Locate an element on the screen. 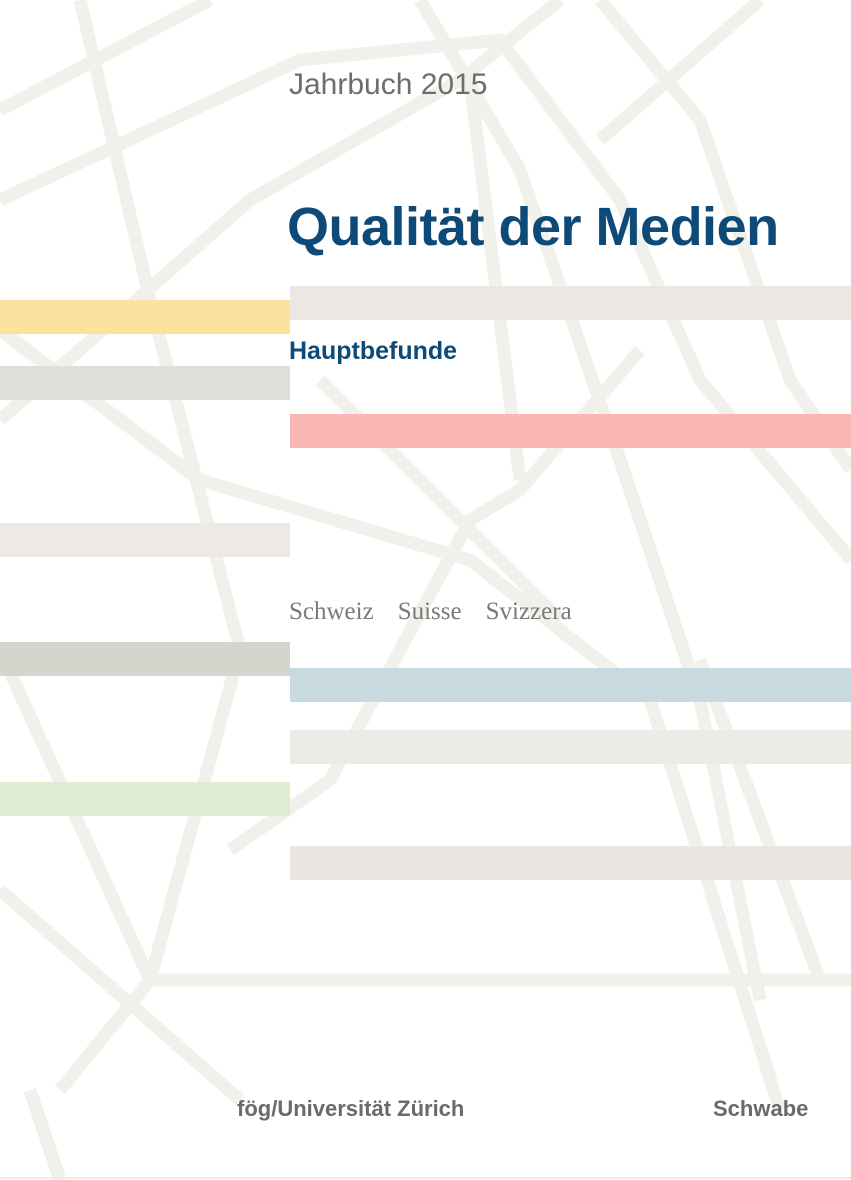 The width and height of the screenshot is (851, 1180). bottom-divider is located at coordinates (425, 1178).